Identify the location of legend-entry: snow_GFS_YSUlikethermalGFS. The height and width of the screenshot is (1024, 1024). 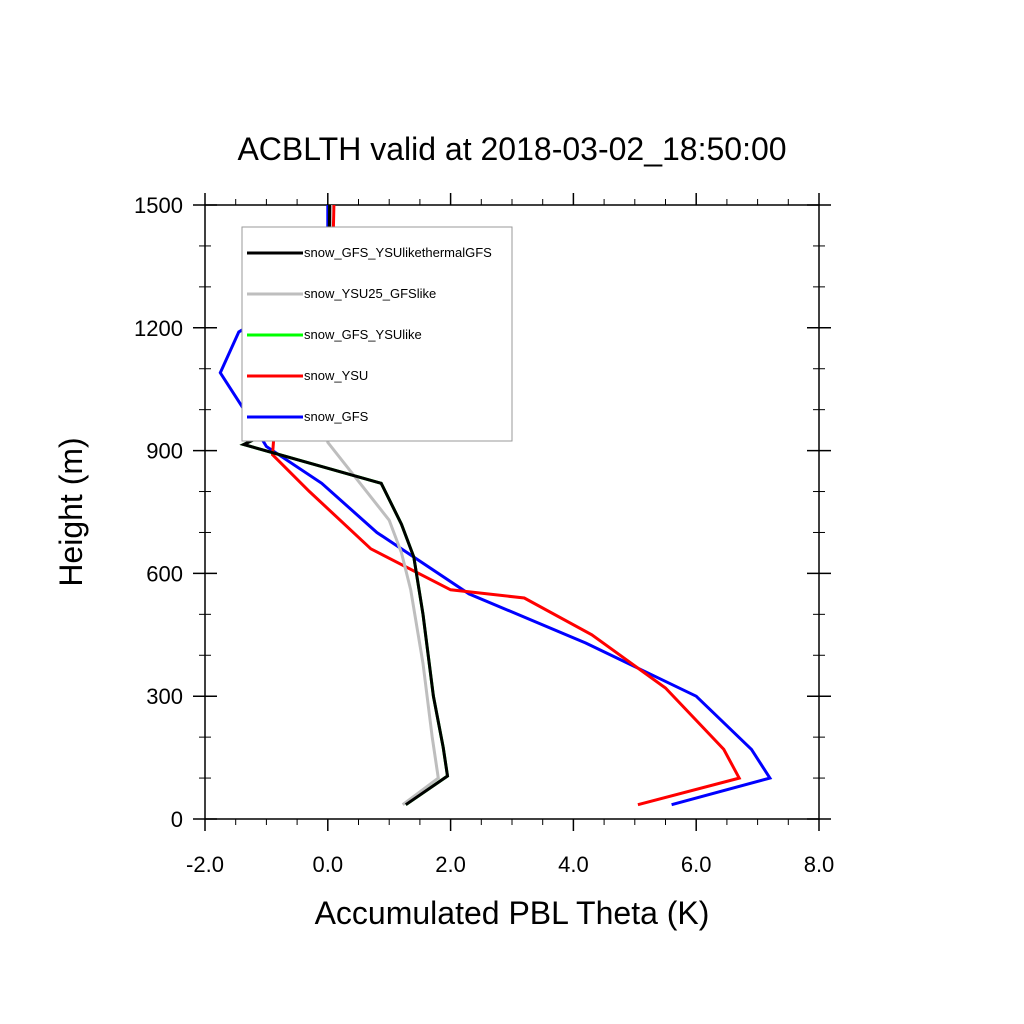
(369, 252).